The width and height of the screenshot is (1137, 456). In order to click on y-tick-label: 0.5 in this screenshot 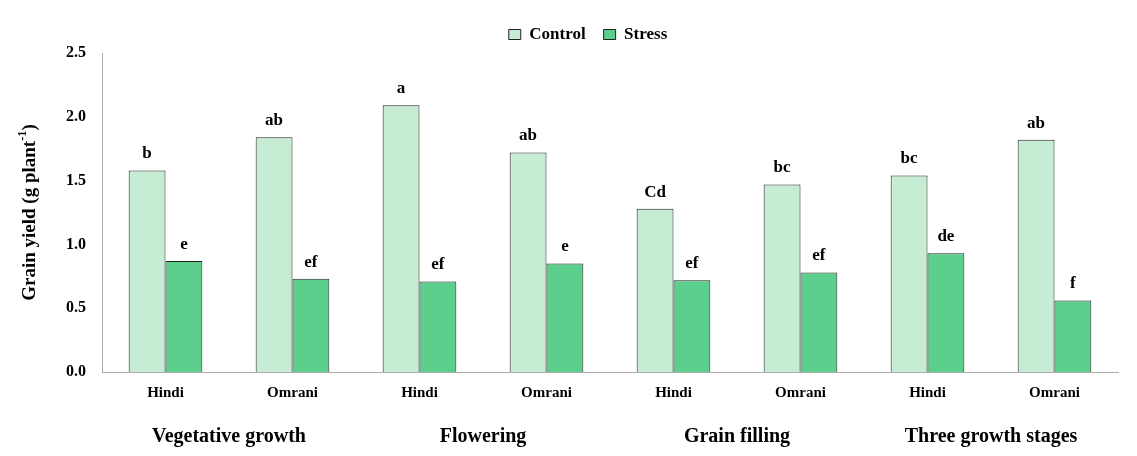, I will do `click(76, 307)`.